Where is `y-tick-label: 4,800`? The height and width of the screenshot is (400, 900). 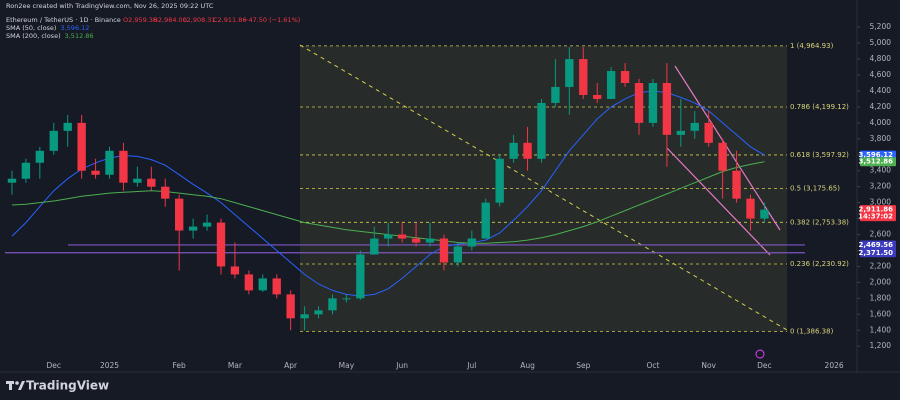
y-tick-label: 4,800 is located at coordinates (881, 58).